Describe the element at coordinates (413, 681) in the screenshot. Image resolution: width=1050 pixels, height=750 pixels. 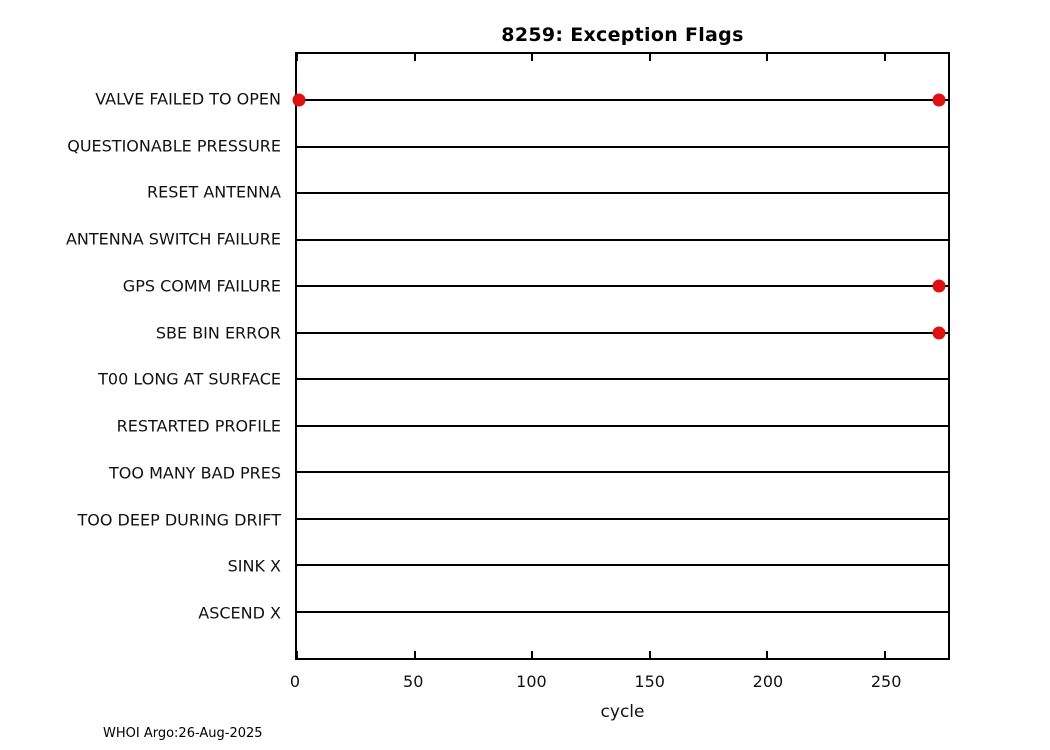
I see `x-axis-tick-label: 50` at that location.